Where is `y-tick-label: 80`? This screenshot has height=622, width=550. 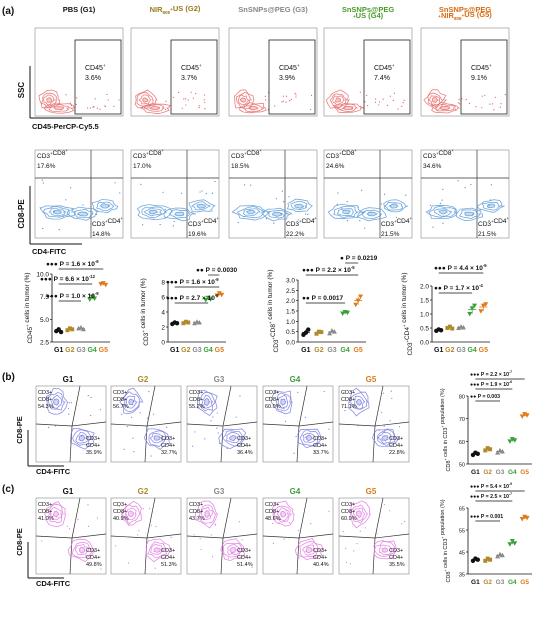
y-tick-label: 80 is located at coordinates (462, 398).